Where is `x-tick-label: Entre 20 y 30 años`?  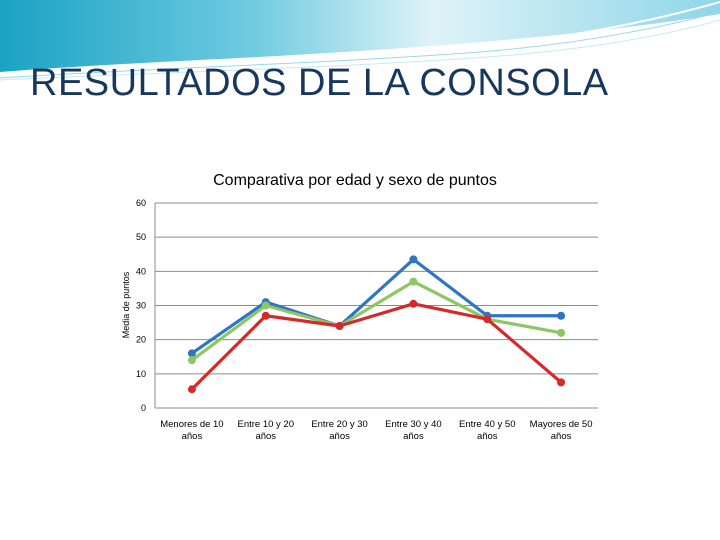
x-tick-label: Entre 20 y 30 años is located at coordinates (339, 430).